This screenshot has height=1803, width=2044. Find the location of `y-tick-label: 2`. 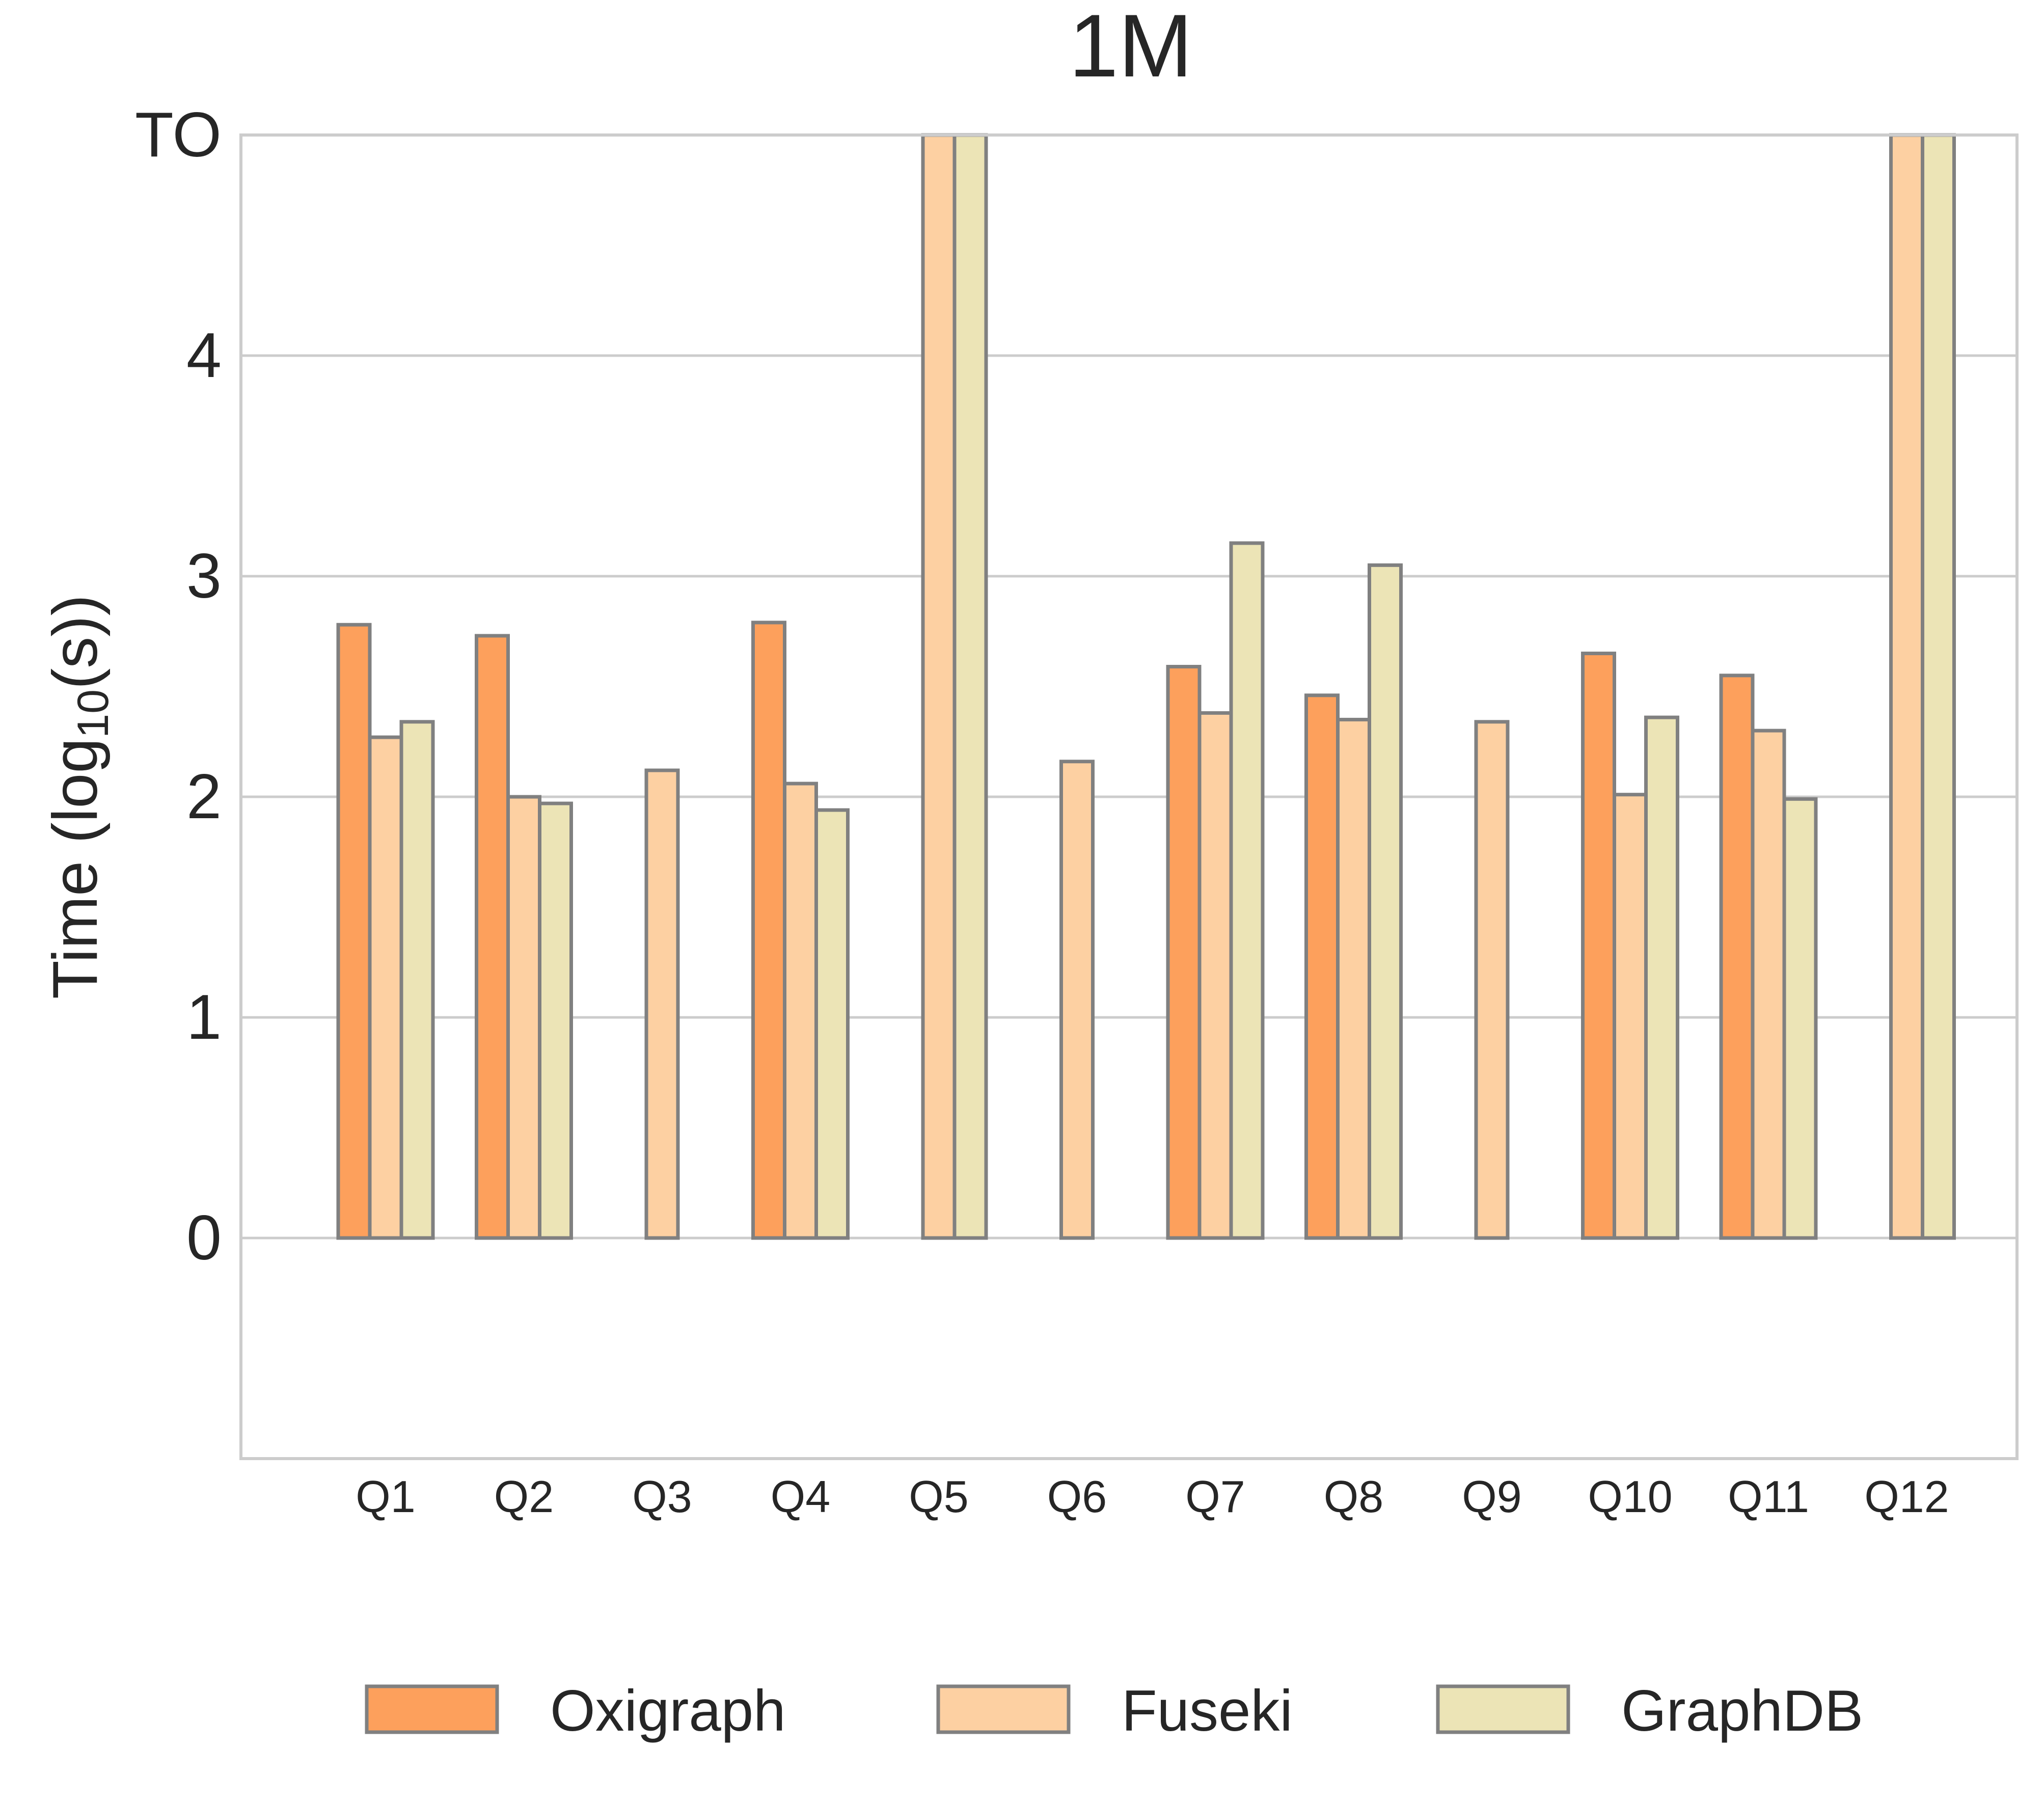

y-tick-label: 2 is located at coordinates (204, 797).